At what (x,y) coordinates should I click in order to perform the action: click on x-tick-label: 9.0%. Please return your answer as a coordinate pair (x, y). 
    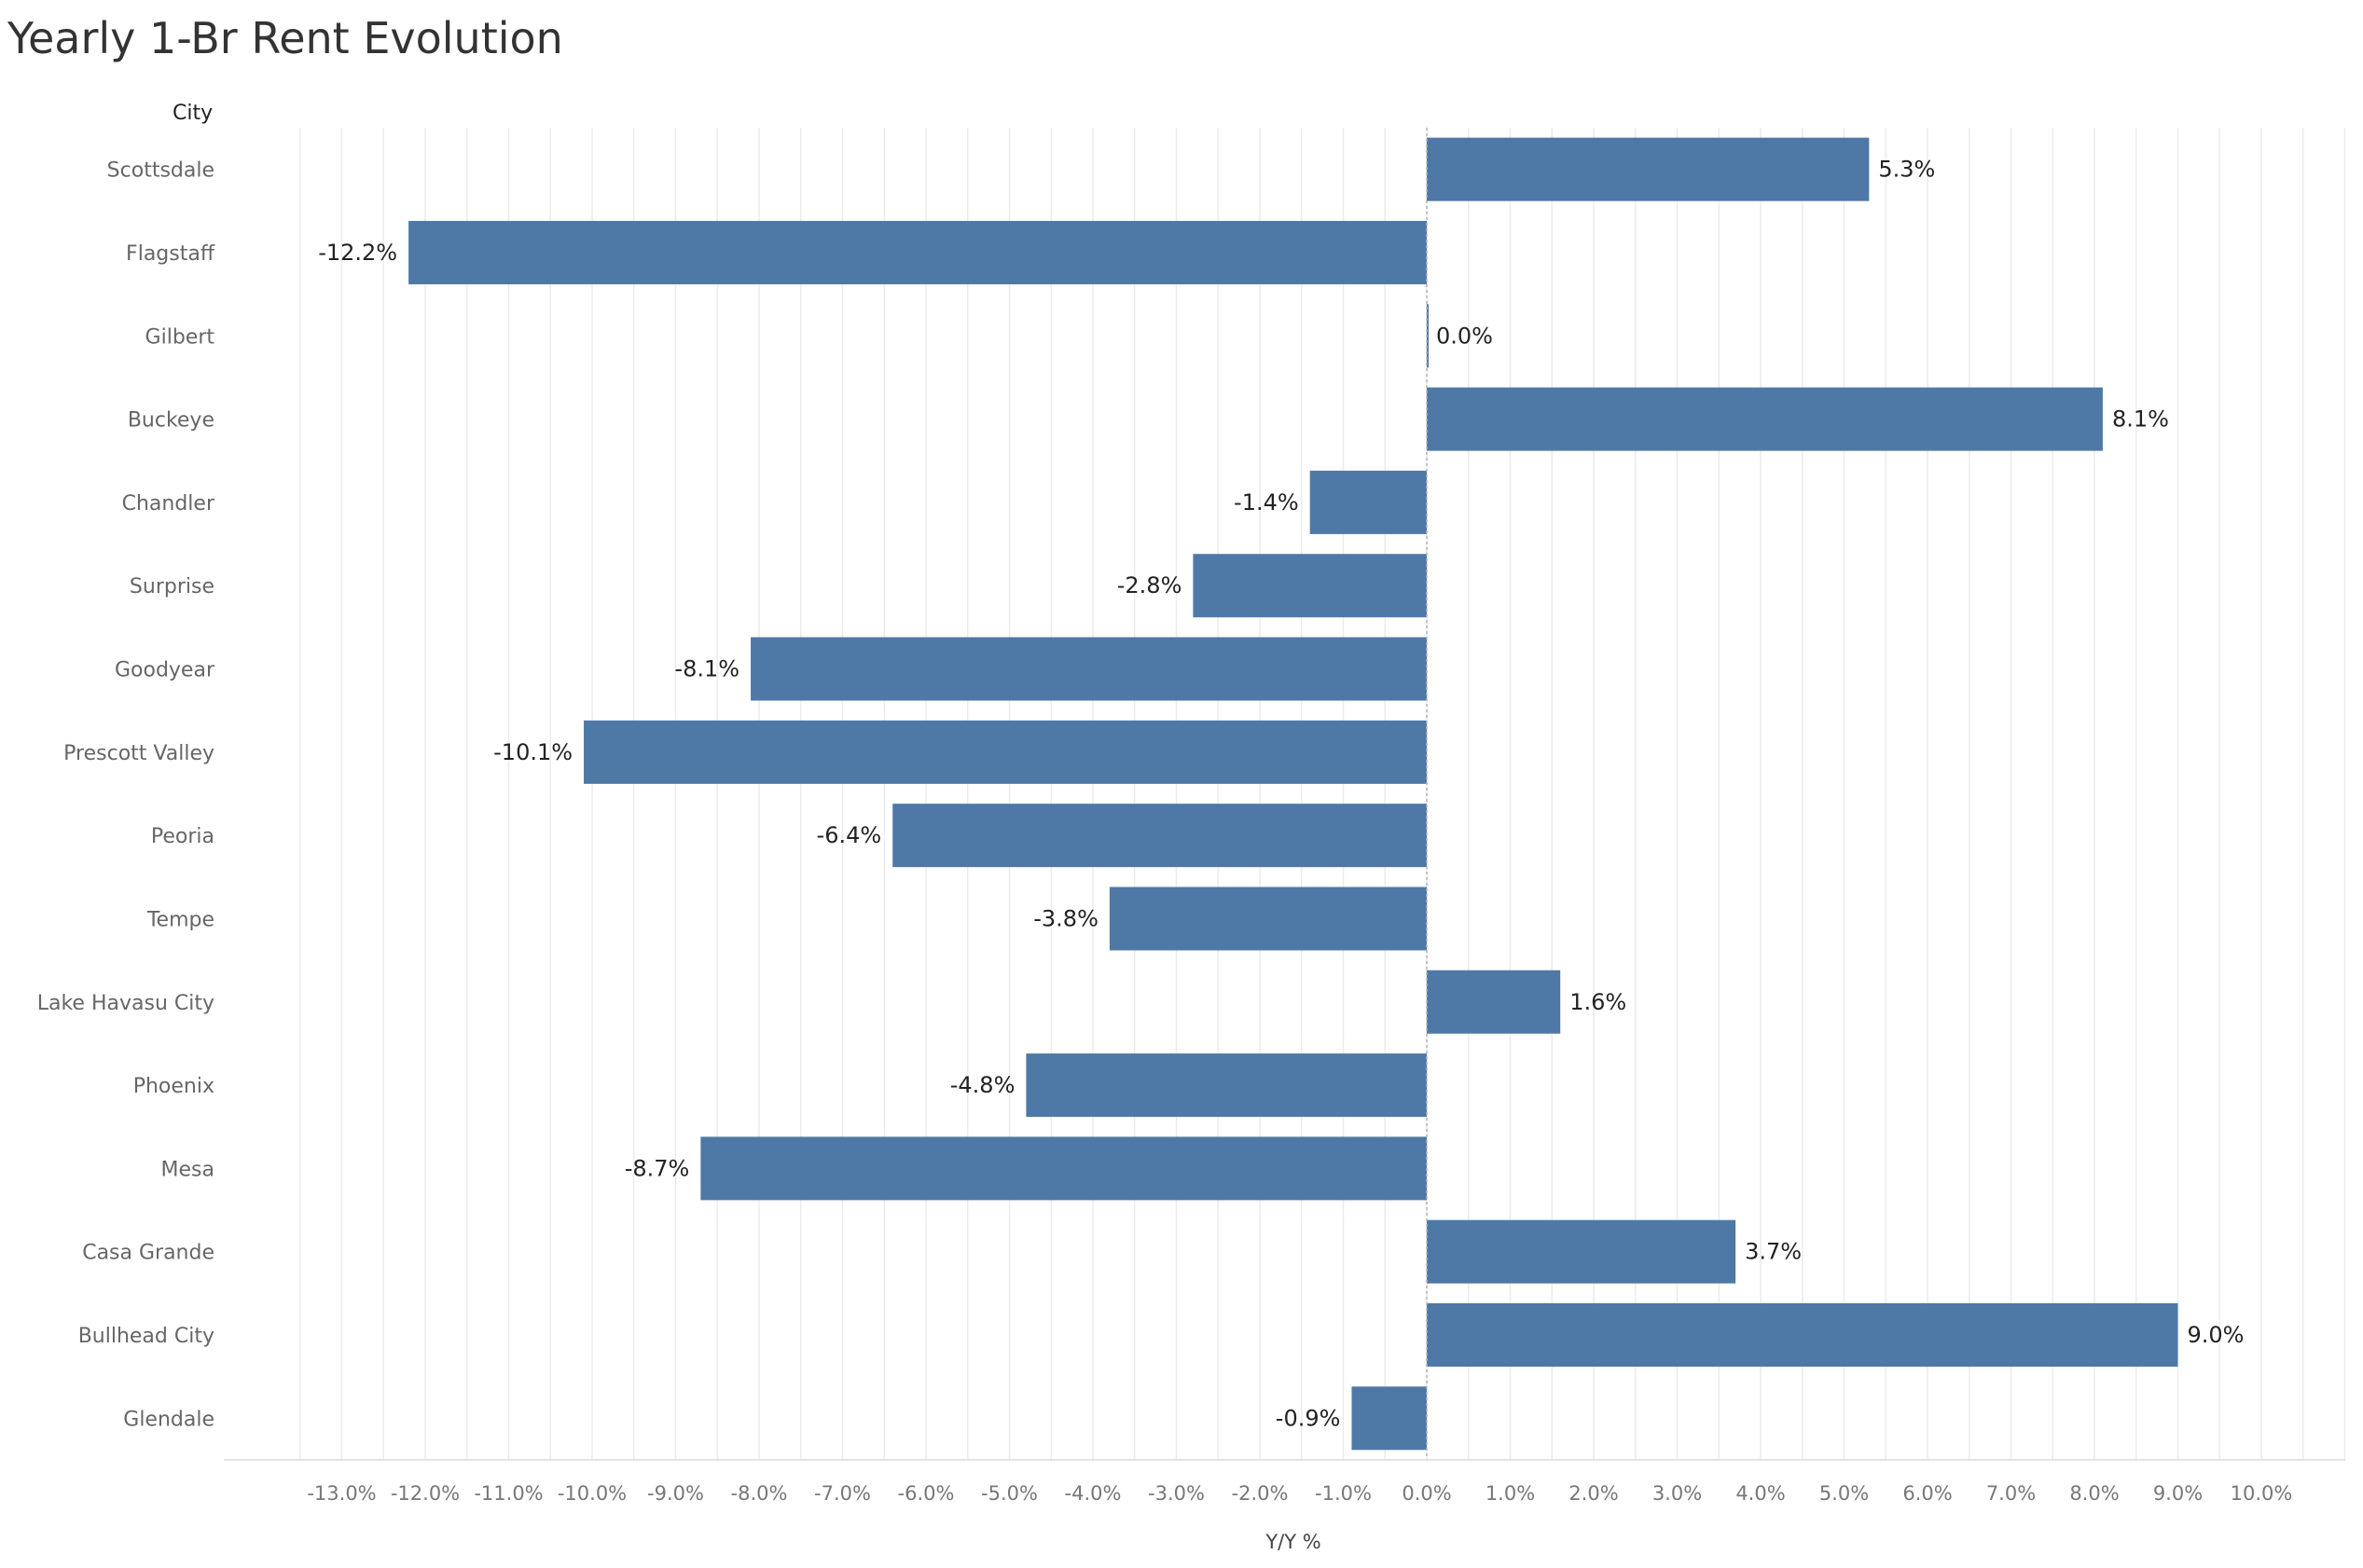
    Looking at the image, I should click on (2178, 1493).